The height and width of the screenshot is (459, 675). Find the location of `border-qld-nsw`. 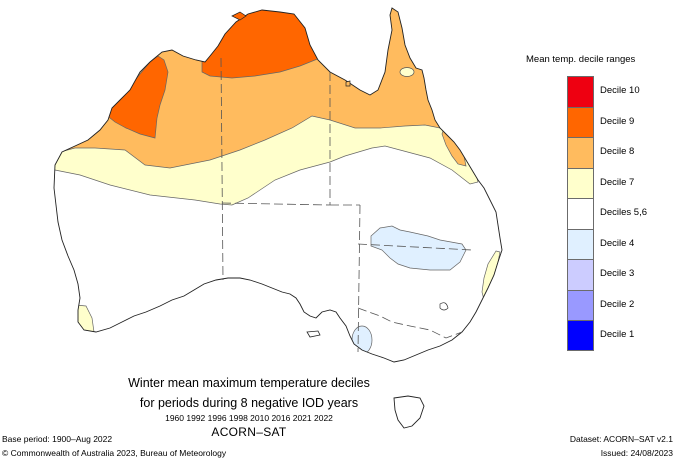

border-qld-nsw is located at coordinates (415, 247).